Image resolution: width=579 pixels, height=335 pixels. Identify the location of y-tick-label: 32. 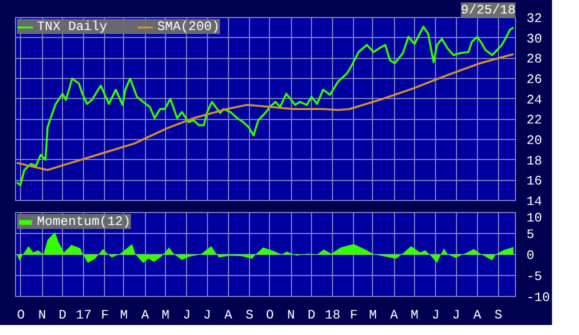
(534, 18).